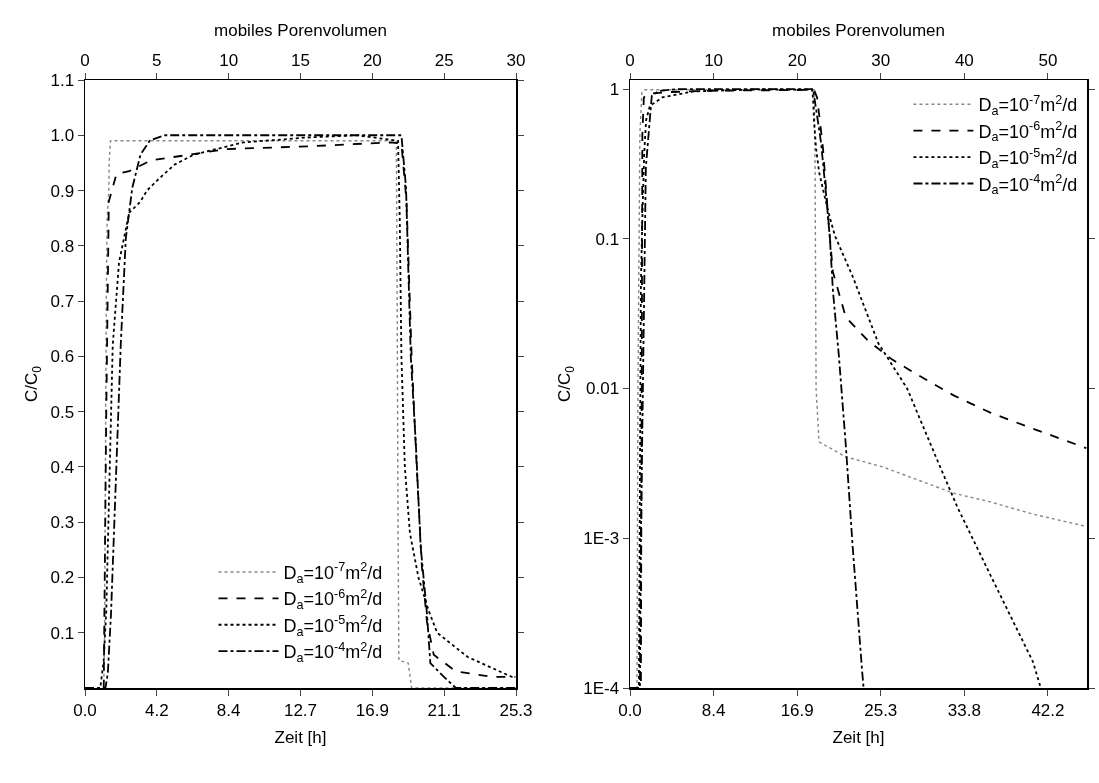  I want to click on x-tick-label: 12.7, so click(300, 710).